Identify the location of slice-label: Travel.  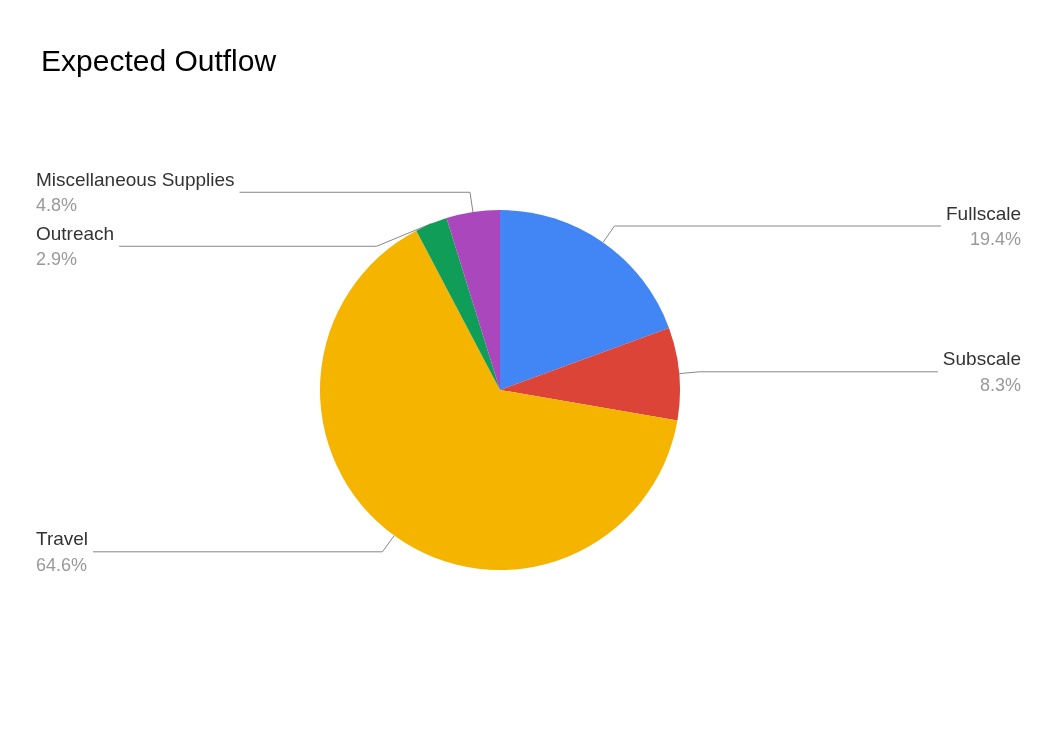
(62, 539).